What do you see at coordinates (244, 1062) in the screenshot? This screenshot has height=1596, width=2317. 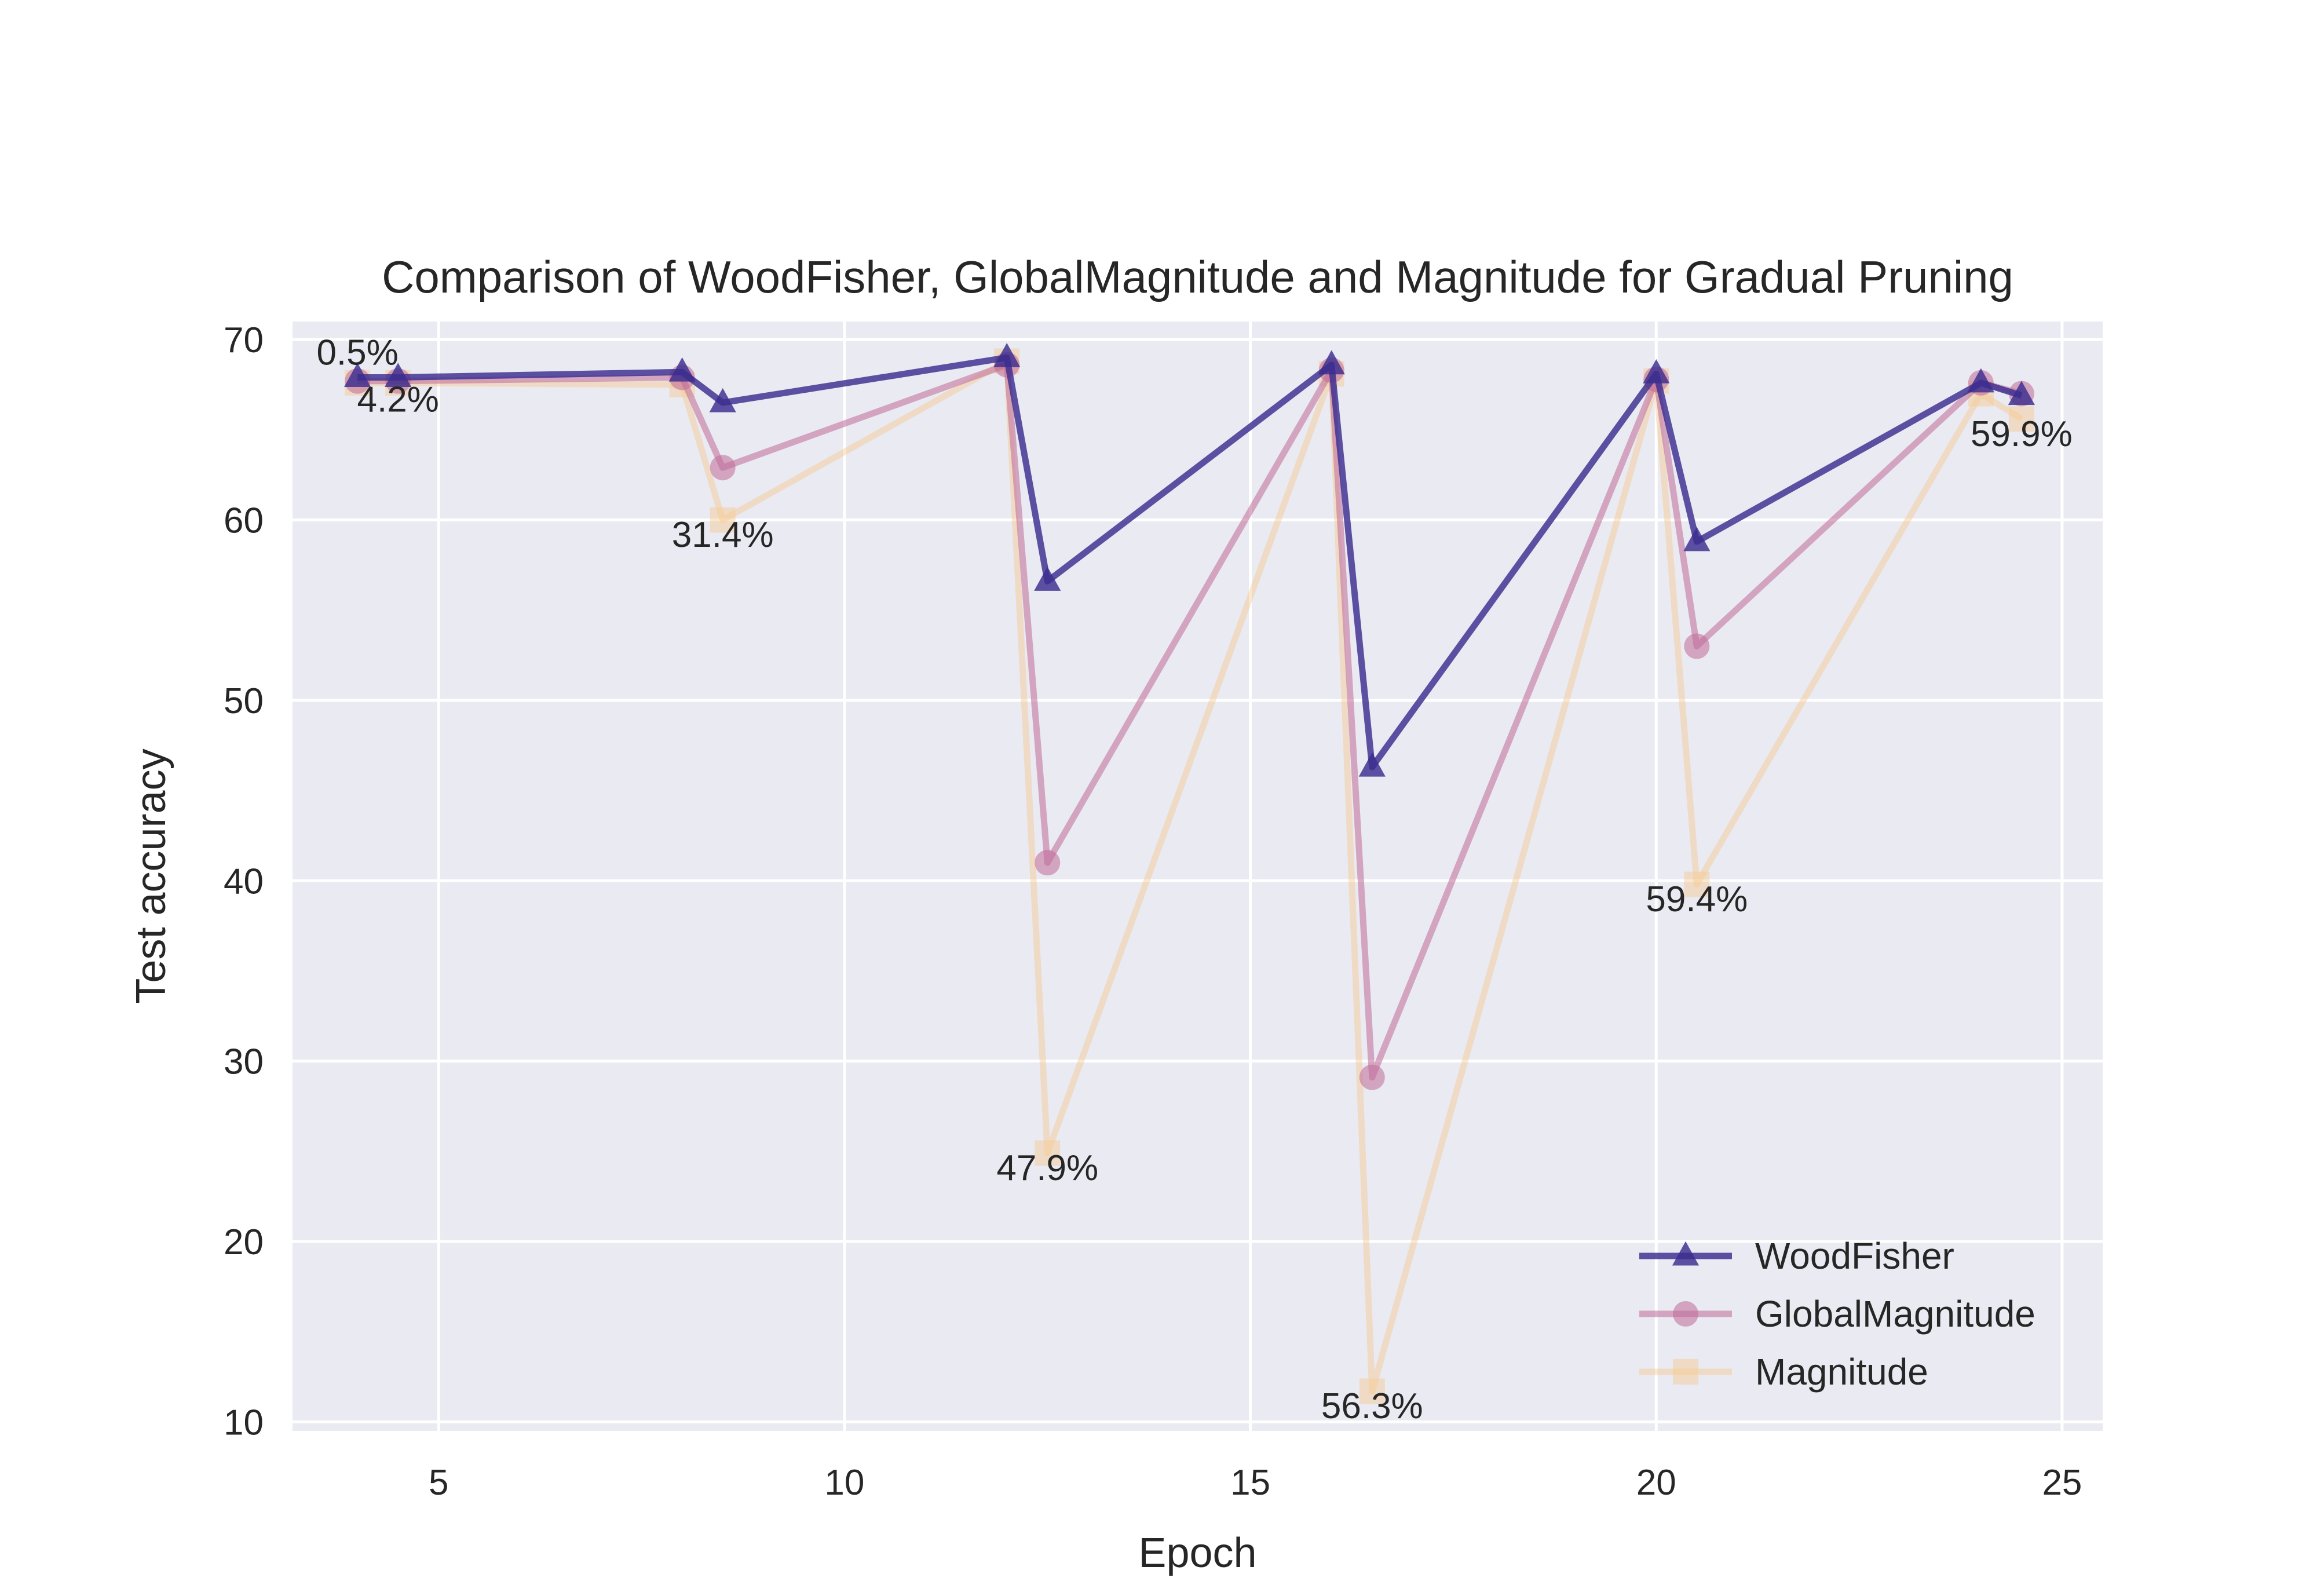 I see `y-tick-label: 30` at bounding box center [244, 1062].